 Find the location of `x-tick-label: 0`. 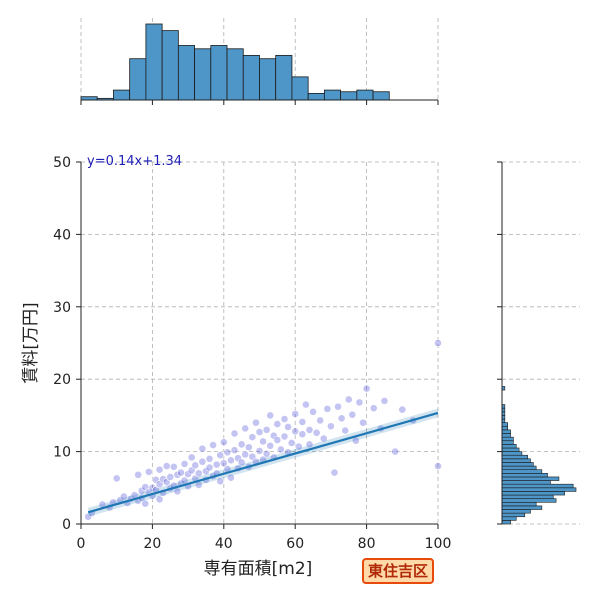

x-tick-label: 0 is located at coordinates (81, 544).